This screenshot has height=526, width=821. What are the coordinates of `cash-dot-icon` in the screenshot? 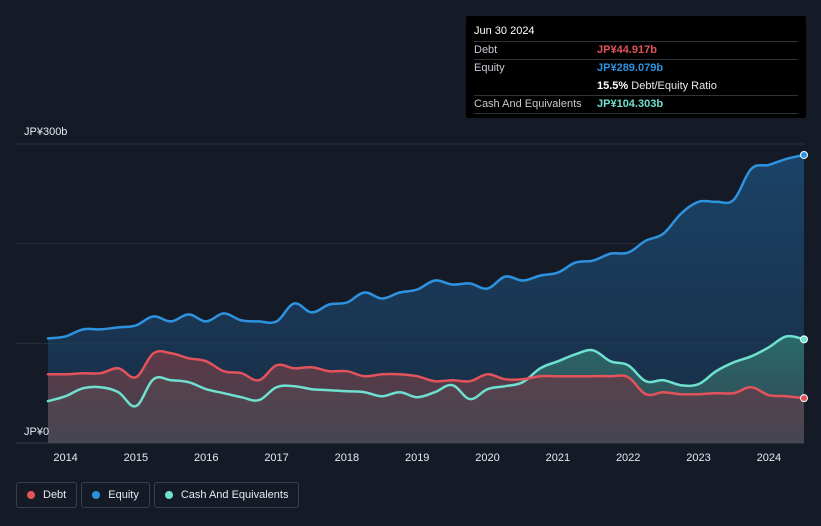 It's located at (168, 495).